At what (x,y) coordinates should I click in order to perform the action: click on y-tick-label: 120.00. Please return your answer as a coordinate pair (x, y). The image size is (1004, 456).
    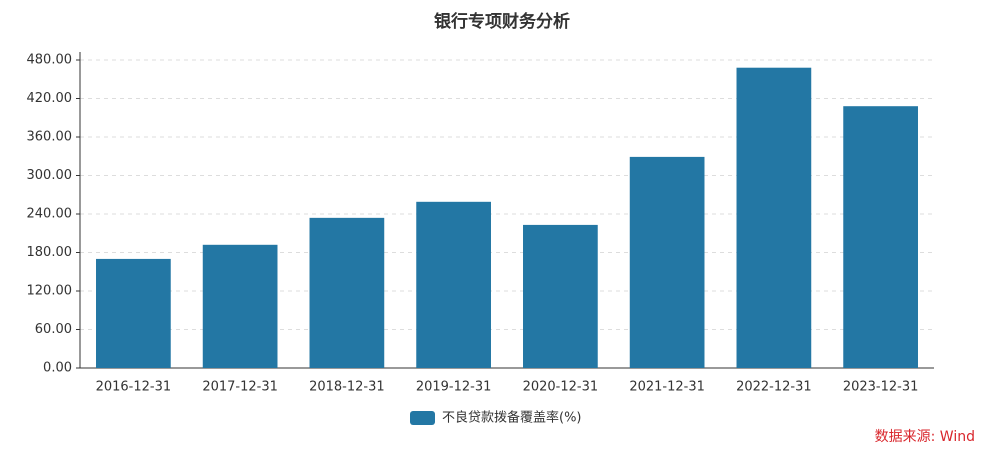
    Looking at the image, I should click on (50, 291).